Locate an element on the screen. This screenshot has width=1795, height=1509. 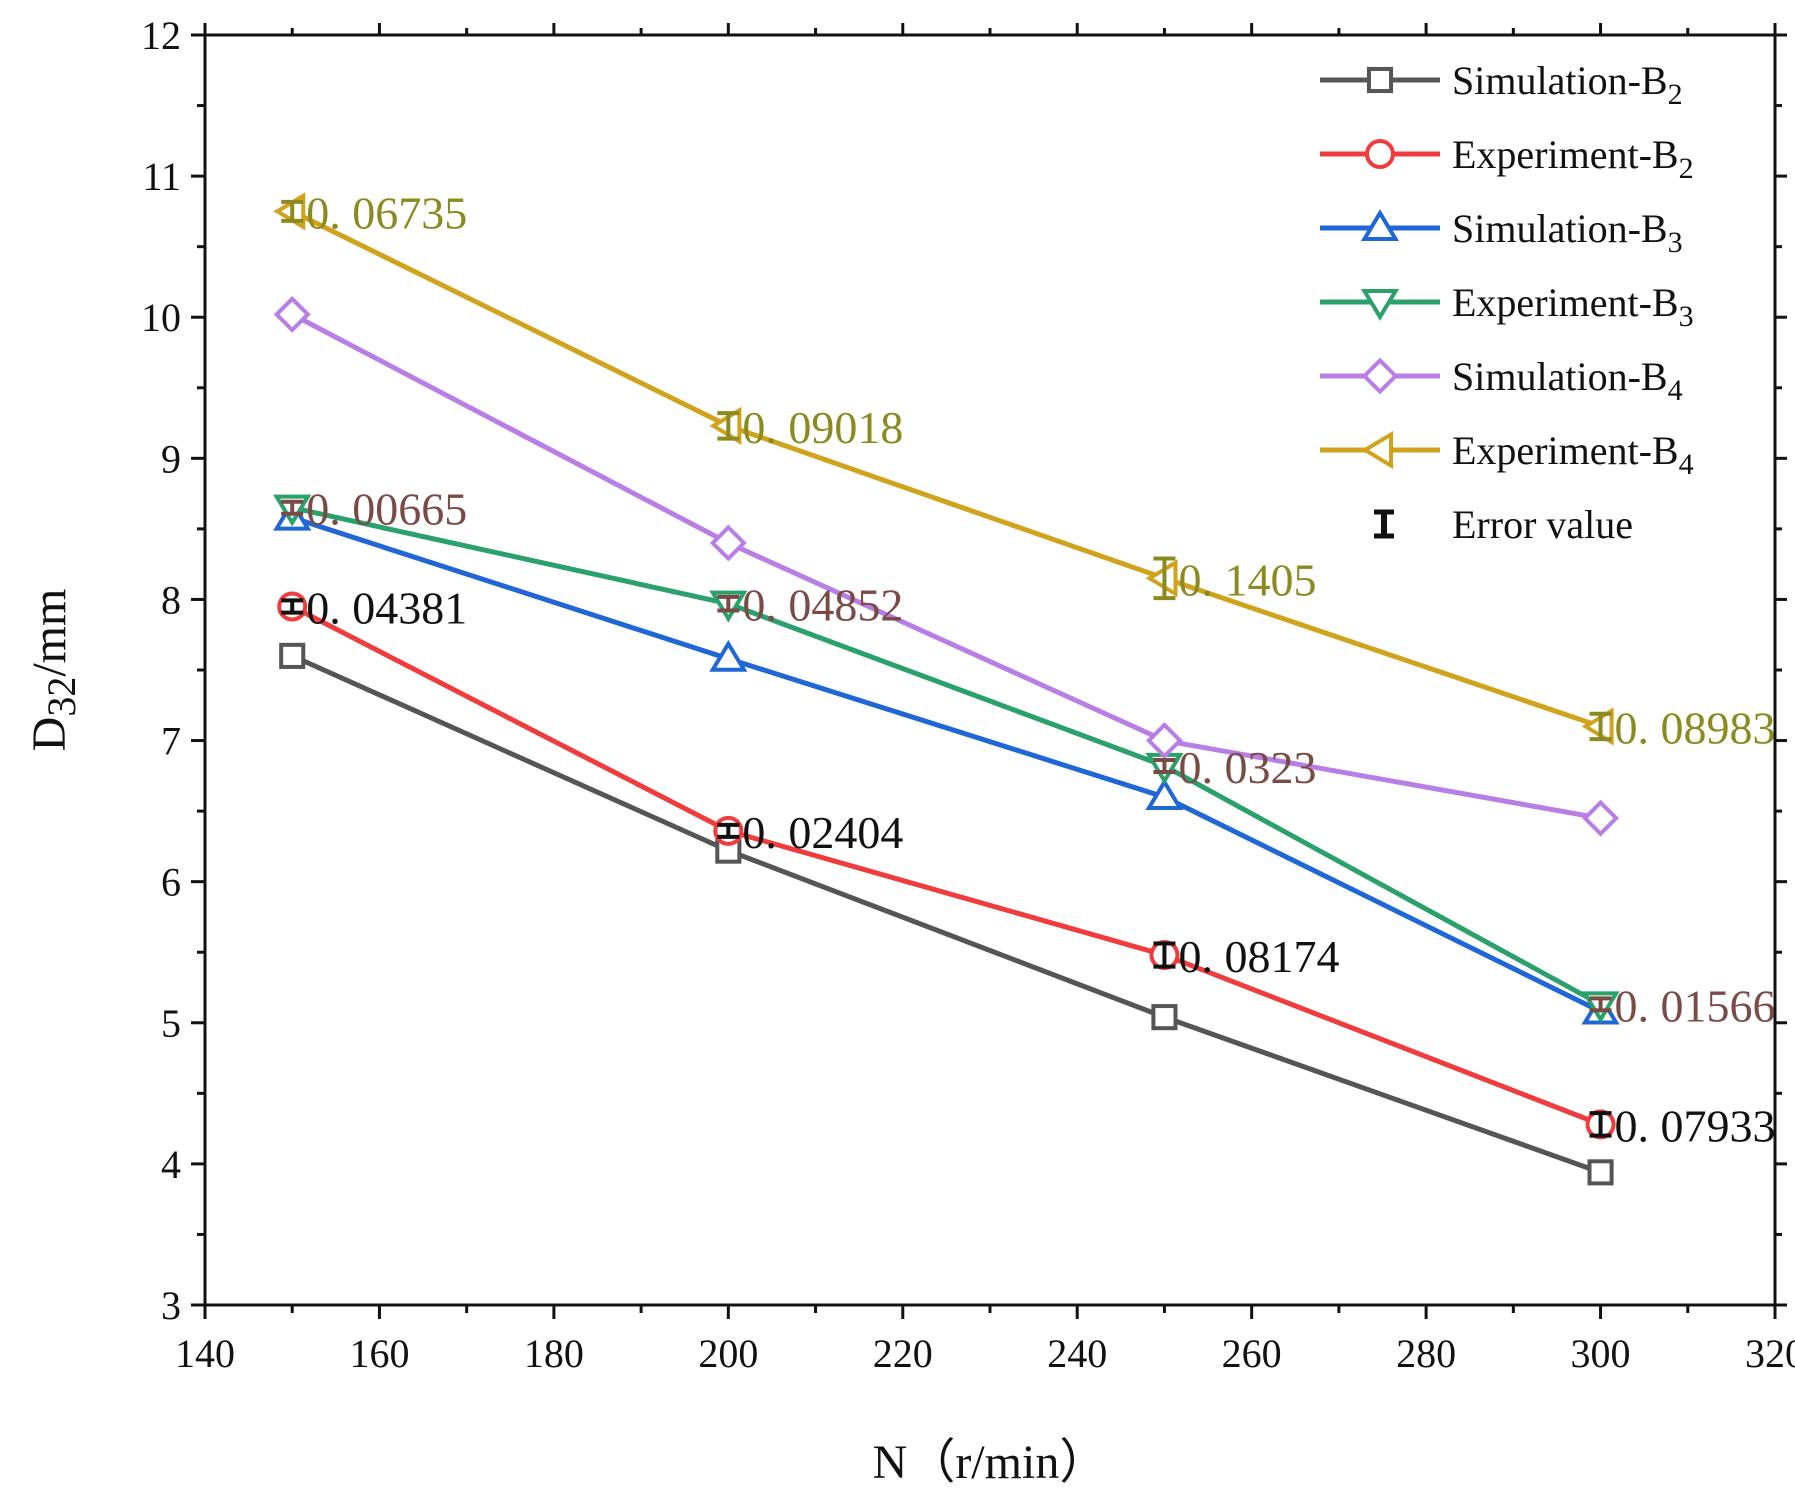
legend-item: Experiment-B4 is located at coordinates (1507, 454).